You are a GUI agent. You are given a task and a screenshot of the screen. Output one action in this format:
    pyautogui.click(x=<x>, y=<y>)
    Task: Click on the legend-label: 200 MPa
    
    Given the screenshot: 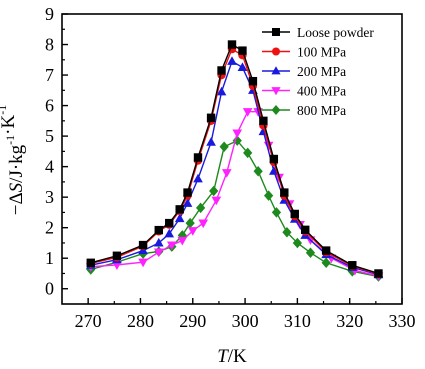 What is the action you would take?
    pyautogui.click(x=321, y=71)
    